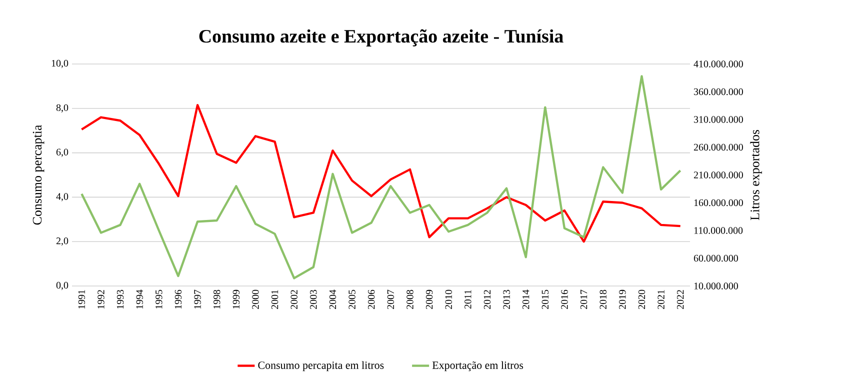  I want to click on x-tick-label: 1994, so click(139, 299).